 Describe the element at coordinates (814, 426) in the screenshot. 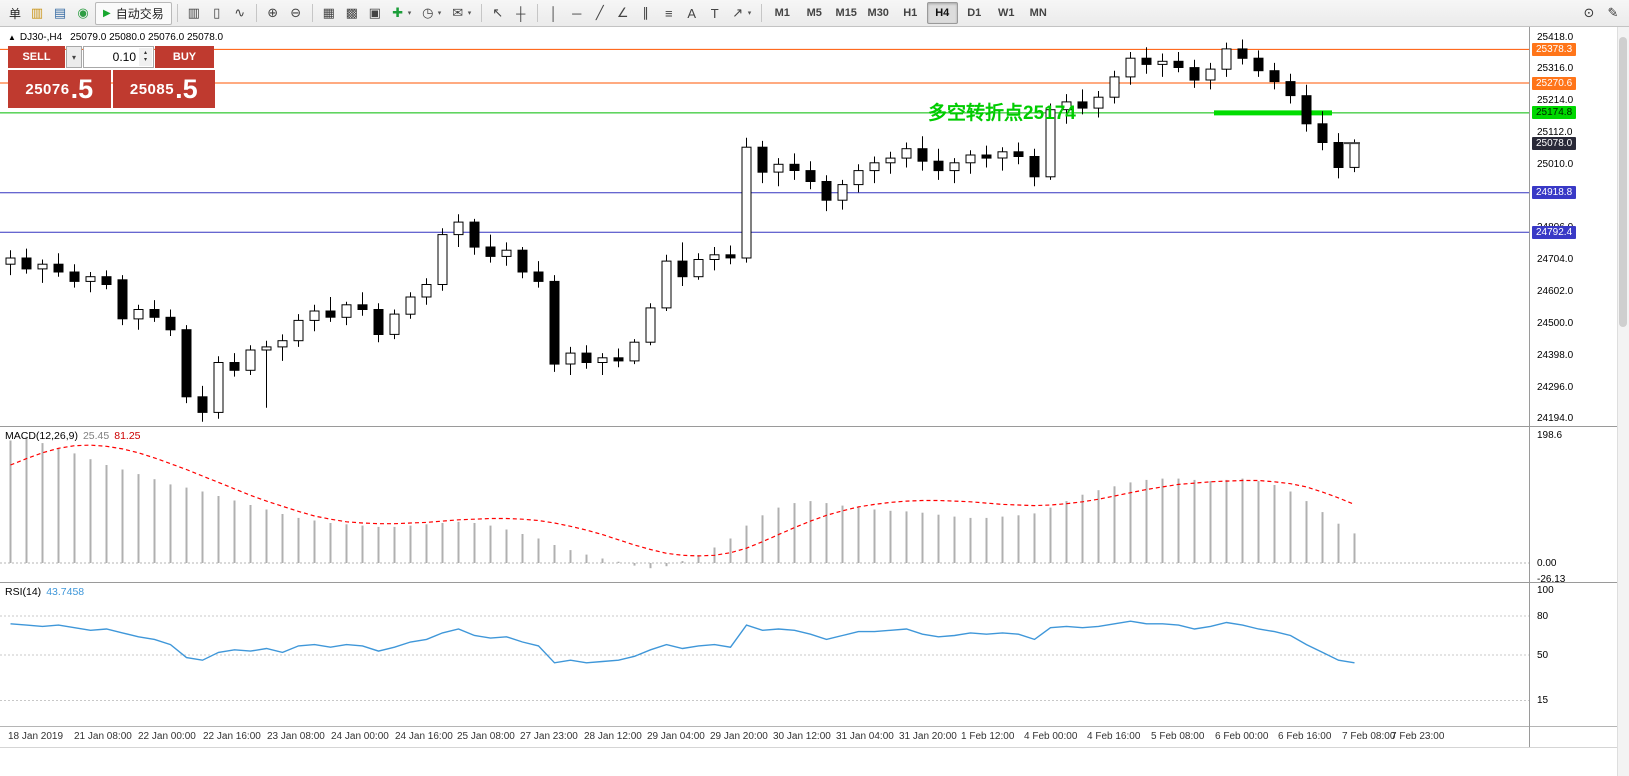

I see `pane-splitter-macd` at that location.